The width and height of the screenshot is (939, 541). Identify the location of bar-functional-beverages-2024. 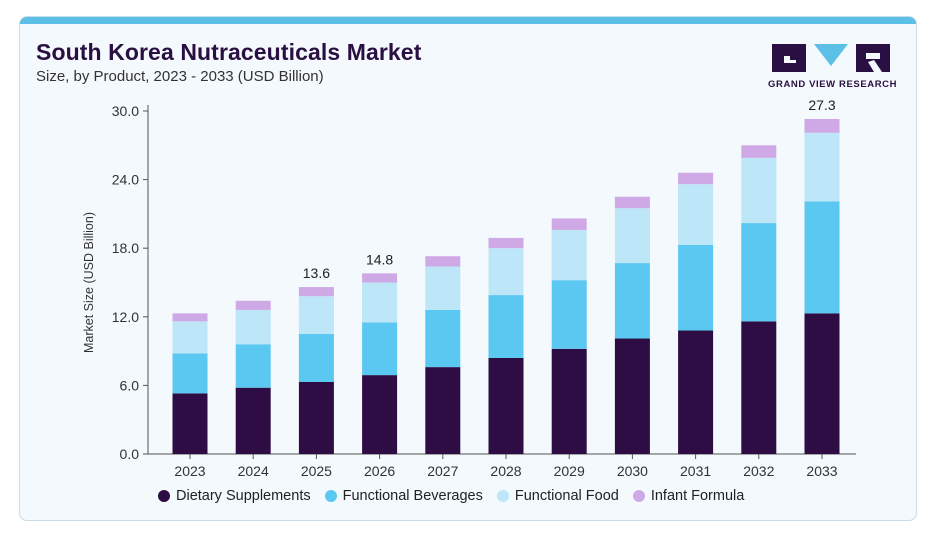
(253, 366).